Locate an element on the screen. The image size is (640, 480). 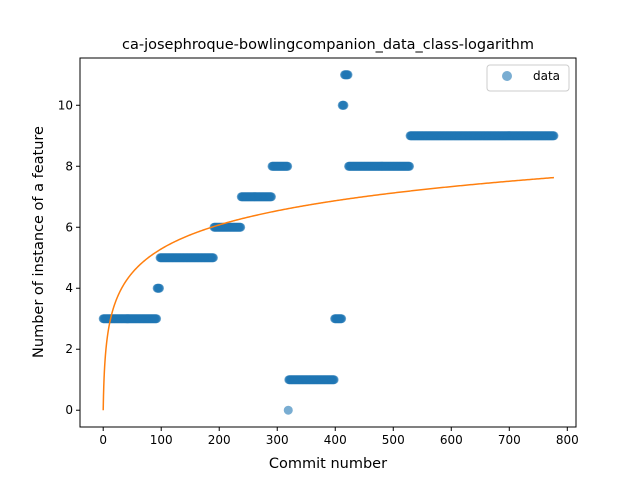
legend: data is located at coordinates (528, 78).